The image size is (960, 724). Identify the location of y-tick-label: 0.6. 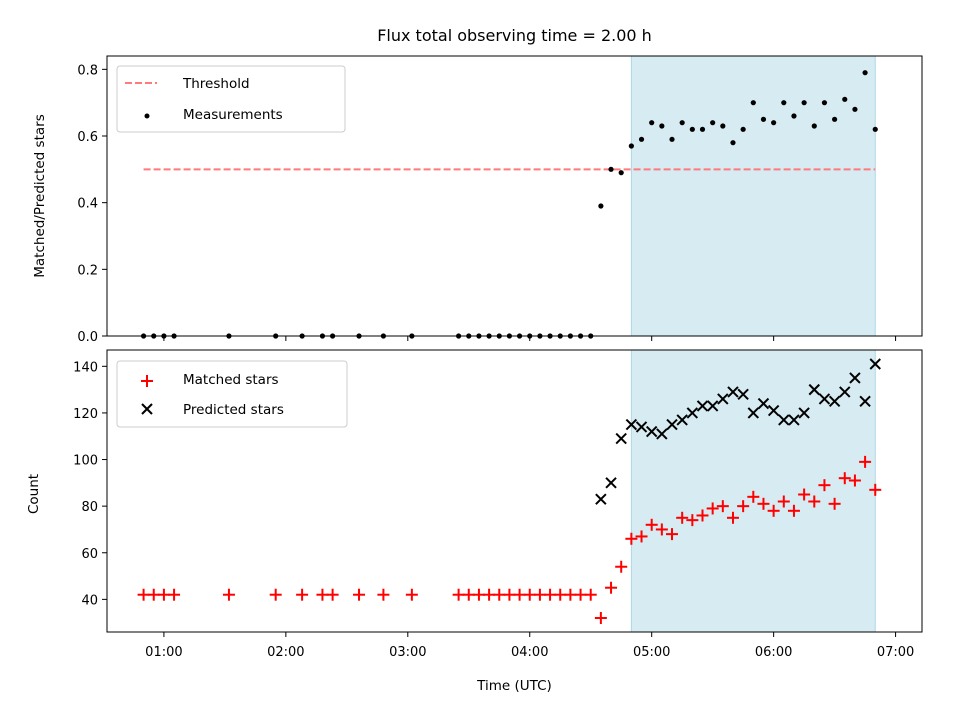
(87, 137).